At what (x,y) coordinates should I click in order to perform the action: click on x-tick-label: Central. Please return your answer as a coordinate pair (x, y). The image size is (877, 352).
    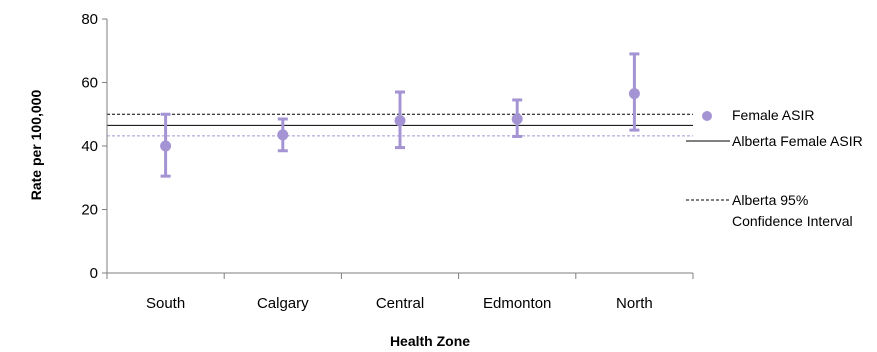
    Looking at the image, I should click on (400, 303).